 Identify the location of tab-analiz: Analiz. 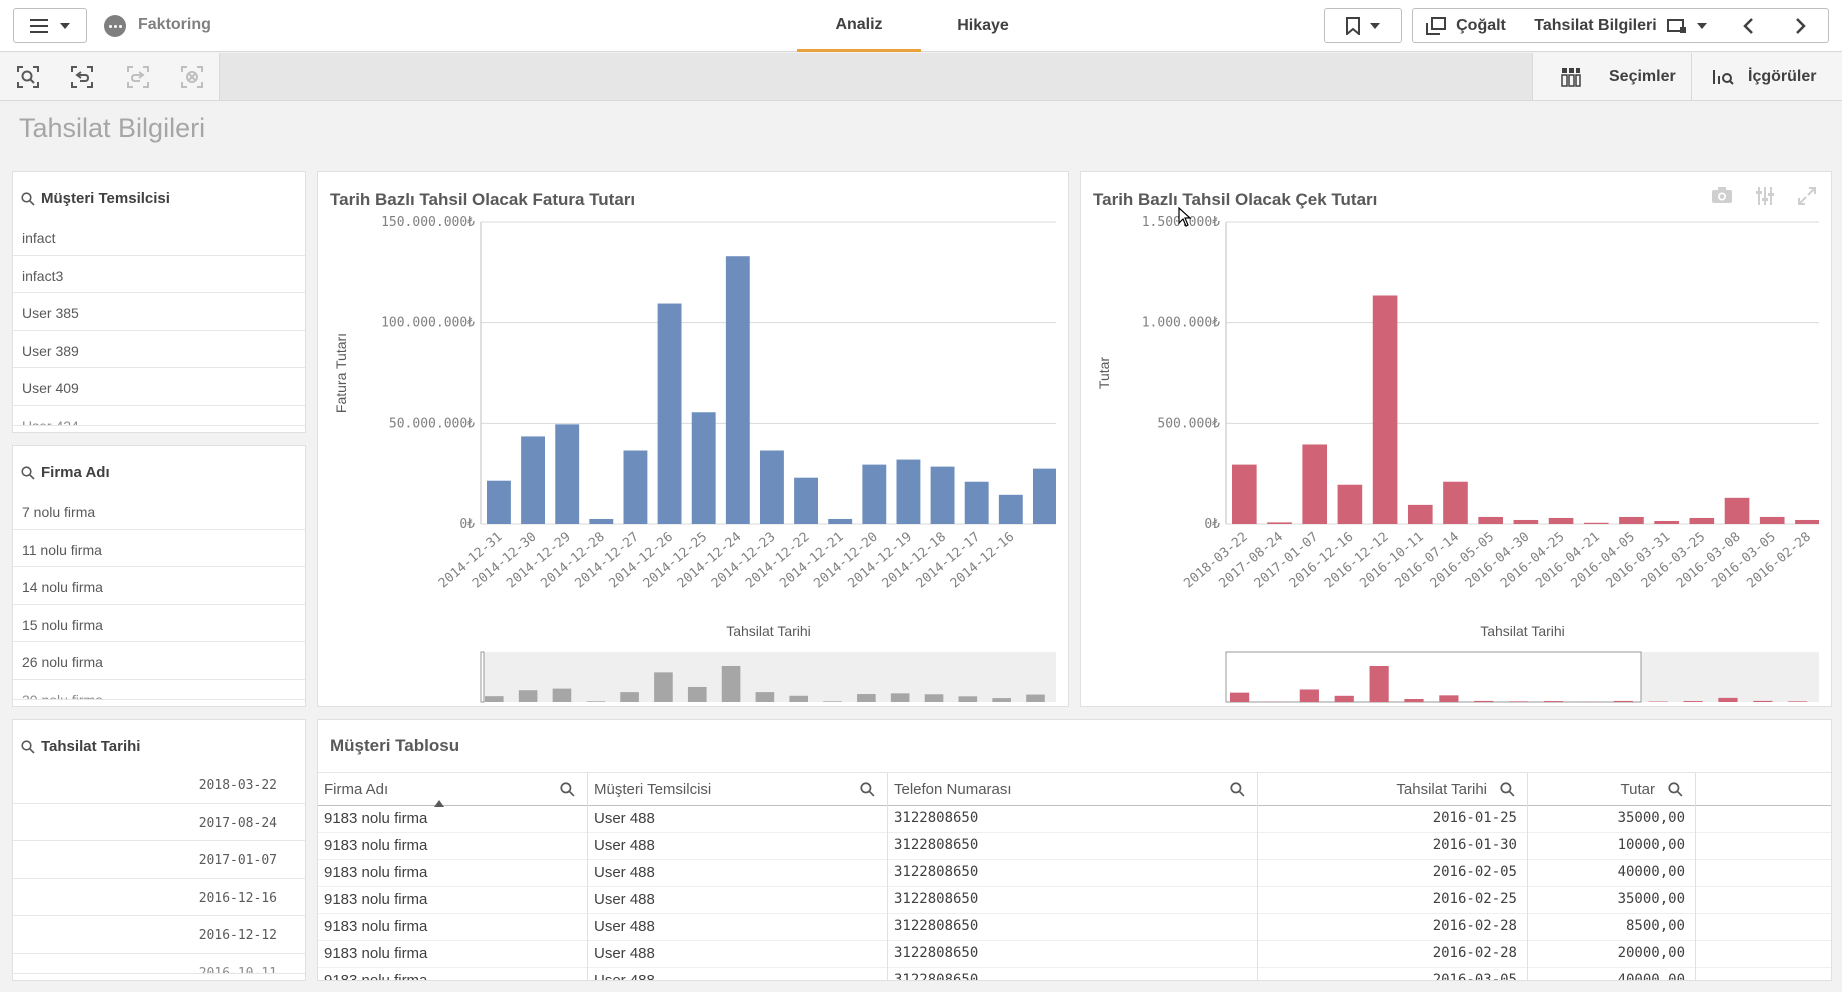
(859, 26).